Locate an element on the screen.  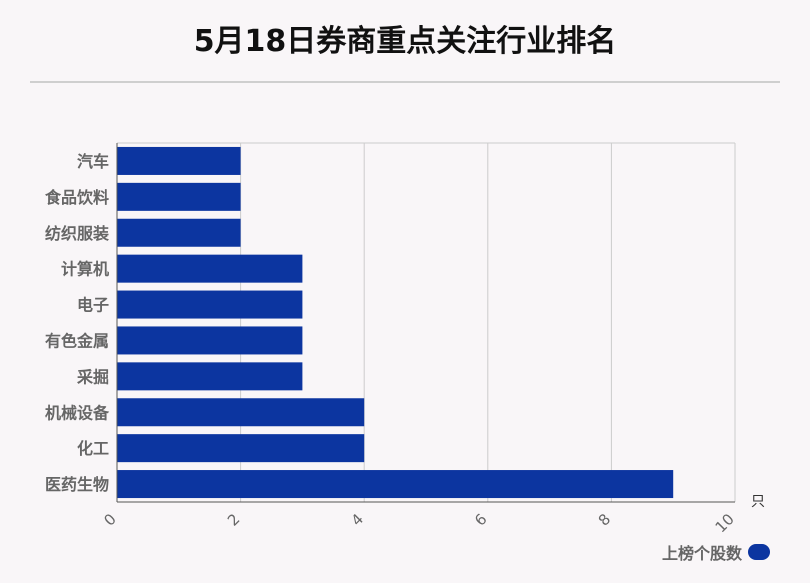
x-tick-label: 8 is located at coordinates (604, 519).